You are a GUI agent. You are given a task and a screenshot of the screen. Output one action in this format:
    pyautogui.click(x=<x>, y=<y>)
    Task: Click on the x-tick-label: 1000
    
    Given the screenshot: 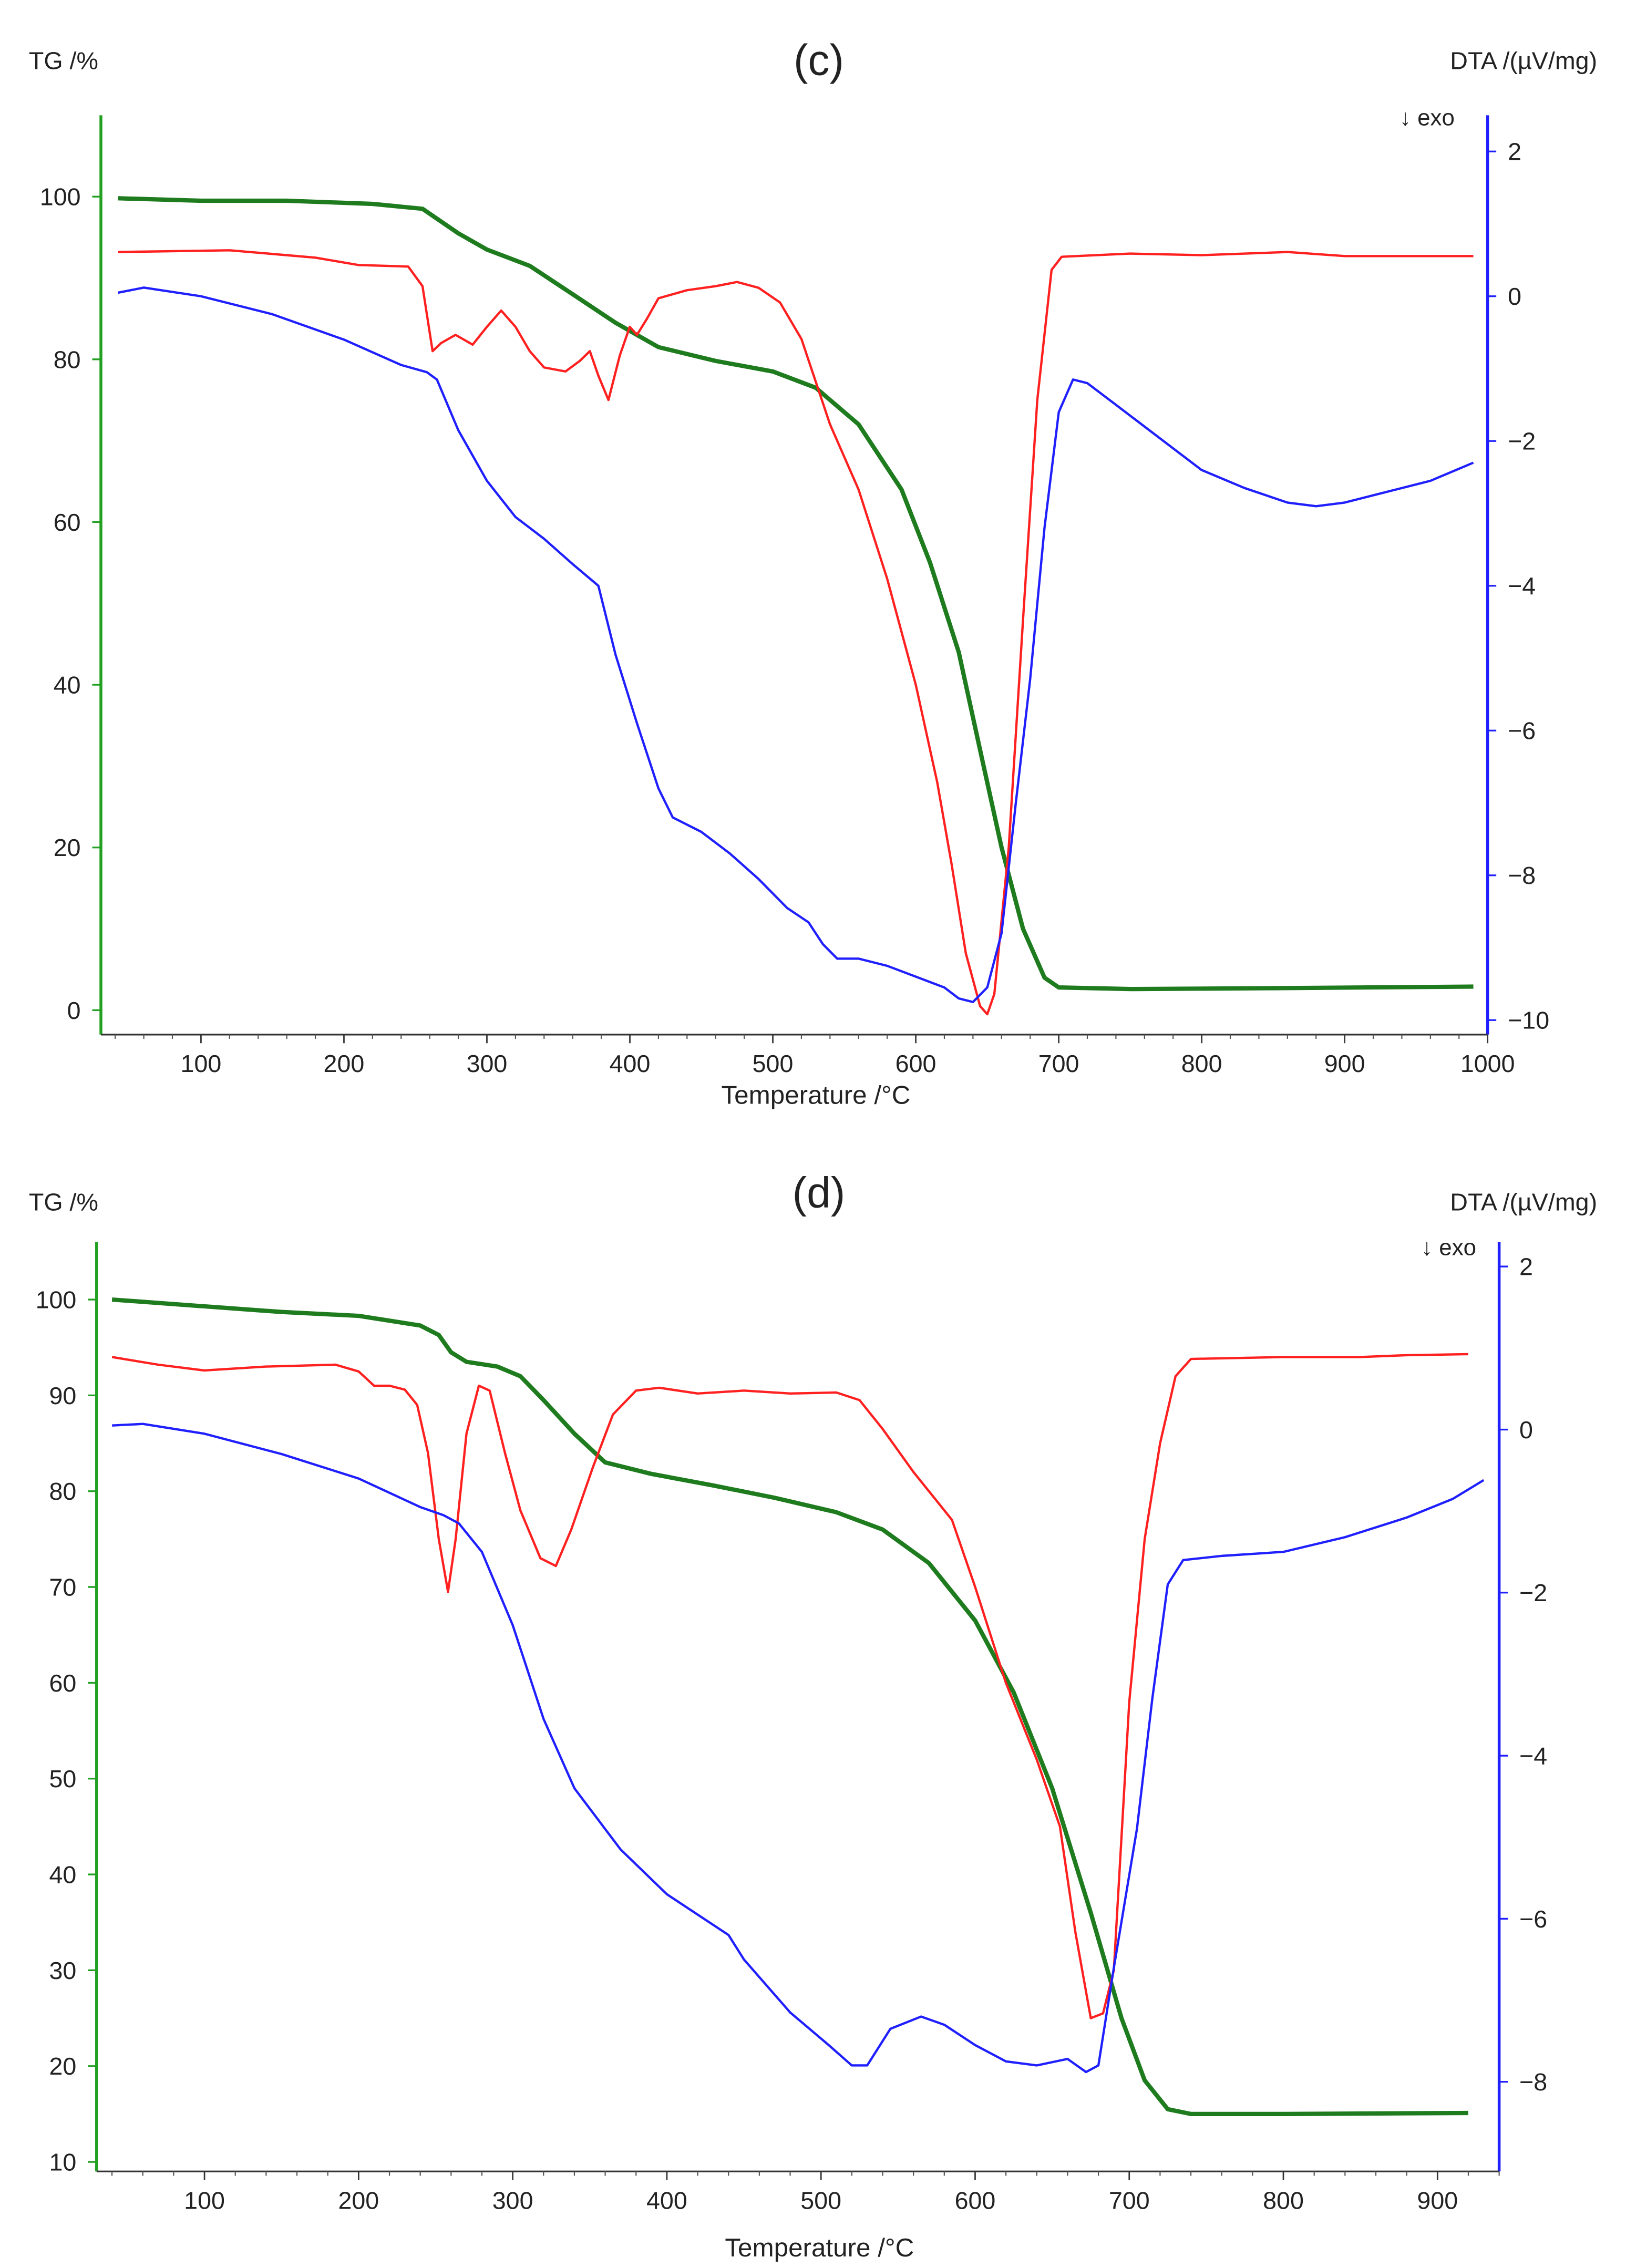 What is the action you would take?
    pyautogui.click(x=1487, y=1063)
    